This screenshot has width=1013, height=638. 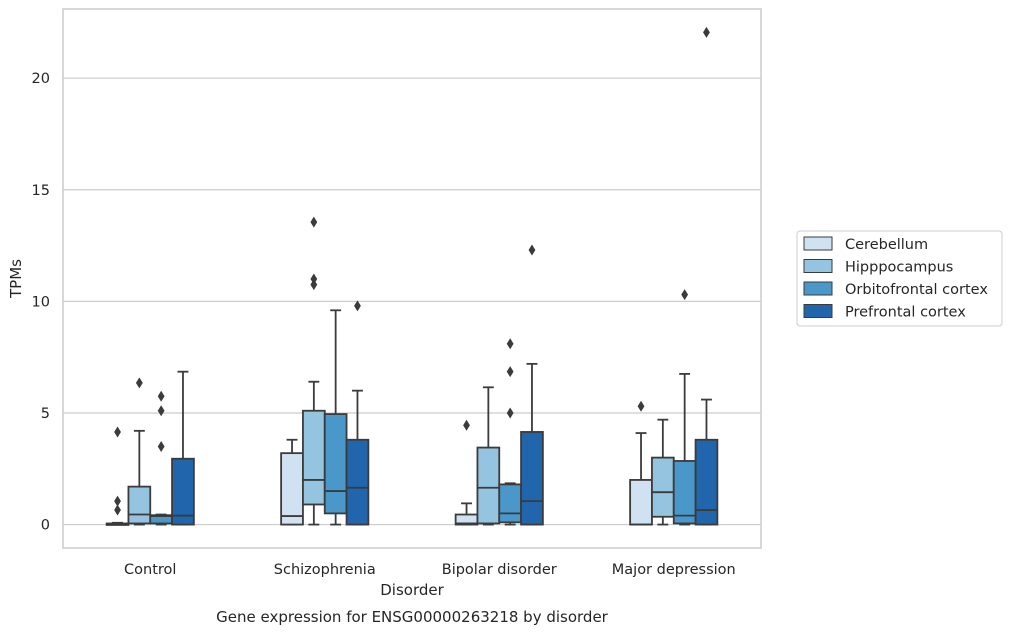 What do you see at coordinates (41, 79) in the screenshot?
I see `y-tick-label-20: 20` at bounding box center [41, 79].